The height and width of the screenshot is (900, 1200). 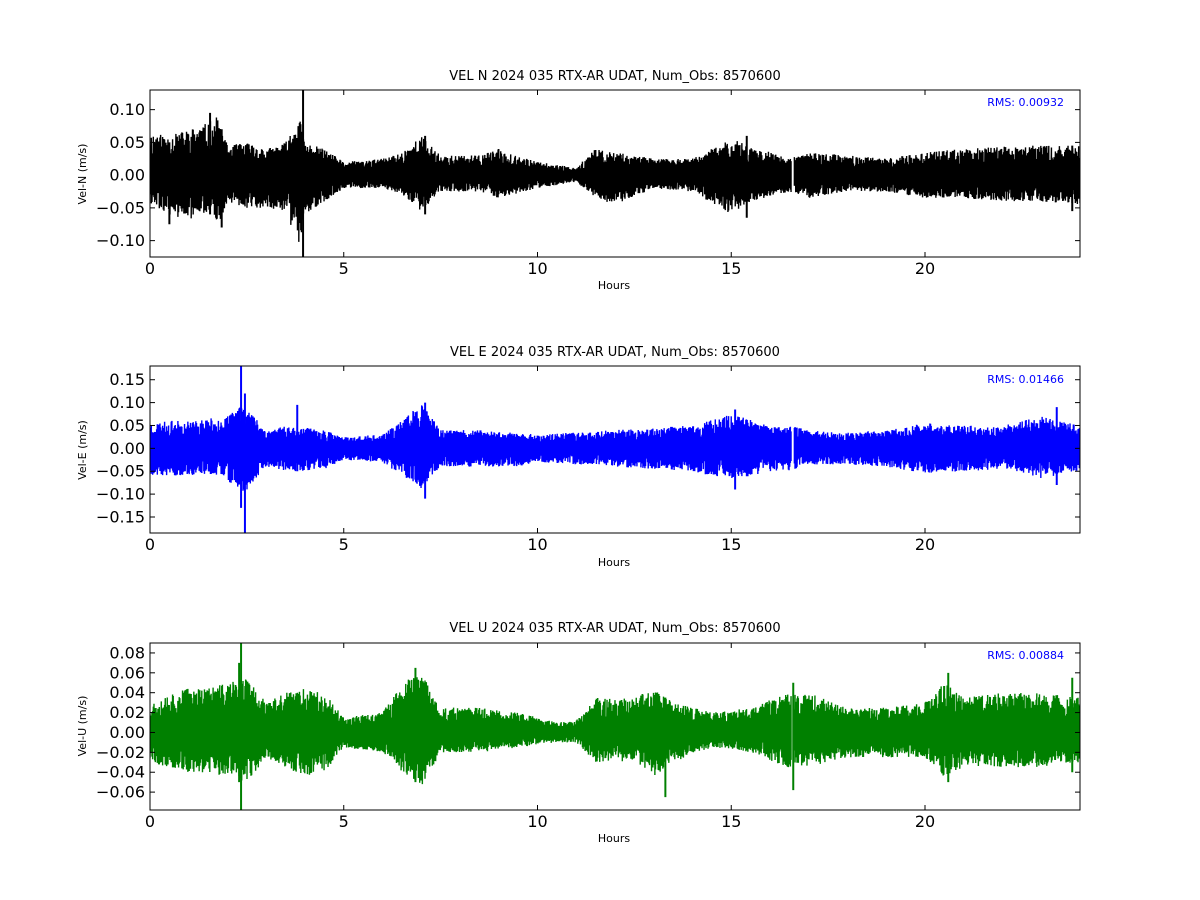 What do you see at coordinates (1025, 379) in the screenshot?
I see `vel-e-rms: RMS: 0.01466` at bounding box center [1025, 379].